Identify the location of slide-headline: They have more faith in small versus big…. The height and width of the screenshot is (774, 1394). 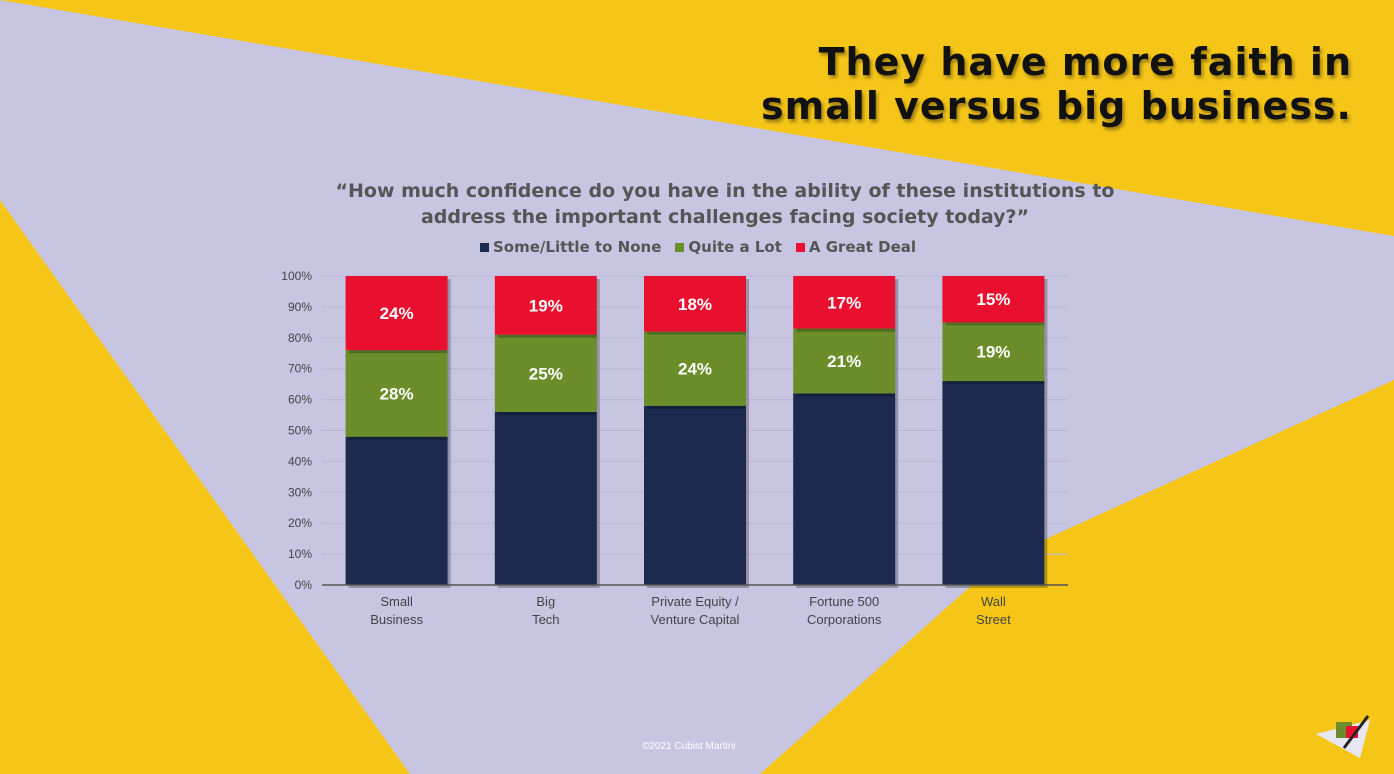
(1002, 84).